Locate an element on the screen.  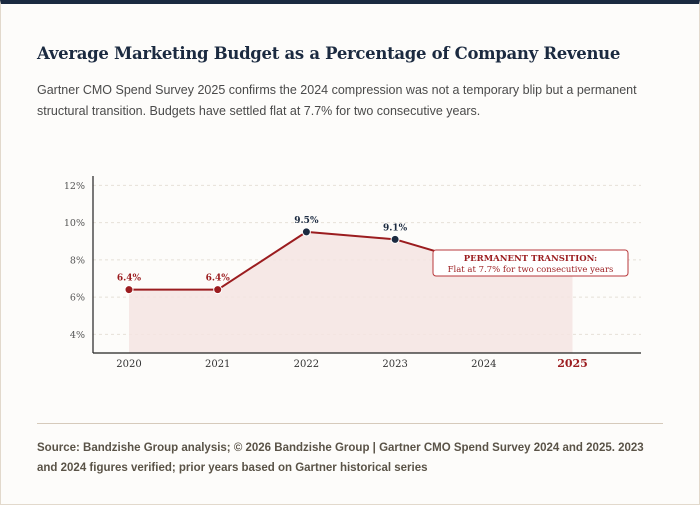
y-tick-label: 6% is located at coordinates (77, 298).